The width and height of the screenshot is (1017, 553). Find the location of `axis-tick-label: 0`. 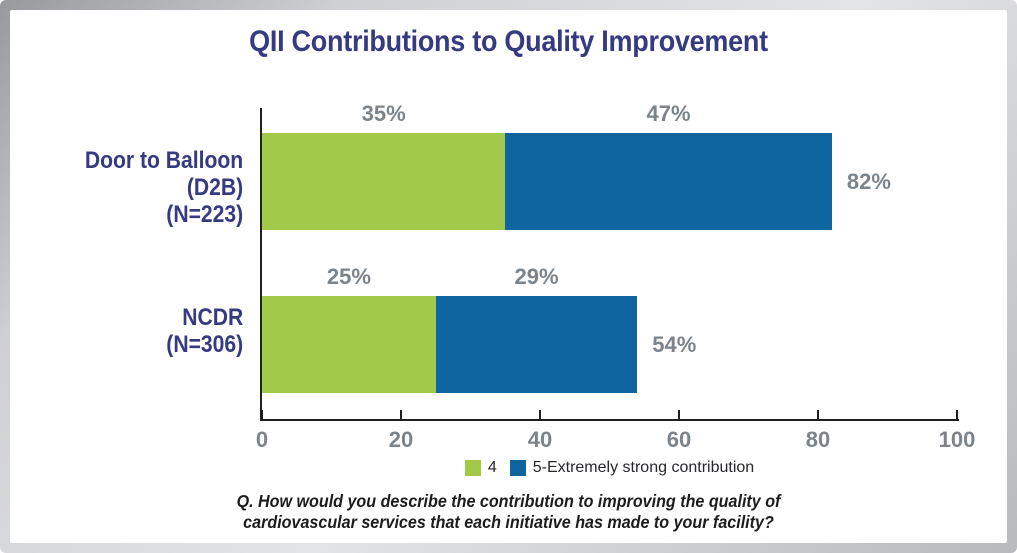

axis-tick-label: 0 is located at coordinates (262, 439).